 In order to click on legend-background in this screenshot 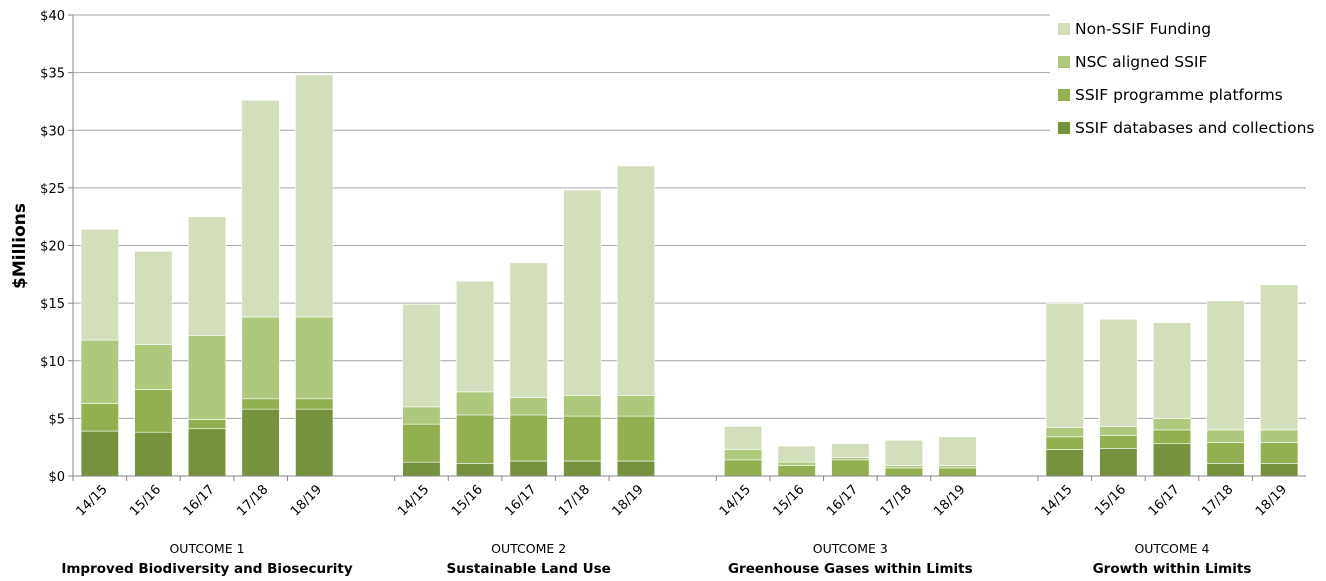, I will do `click(1185, 81)`.